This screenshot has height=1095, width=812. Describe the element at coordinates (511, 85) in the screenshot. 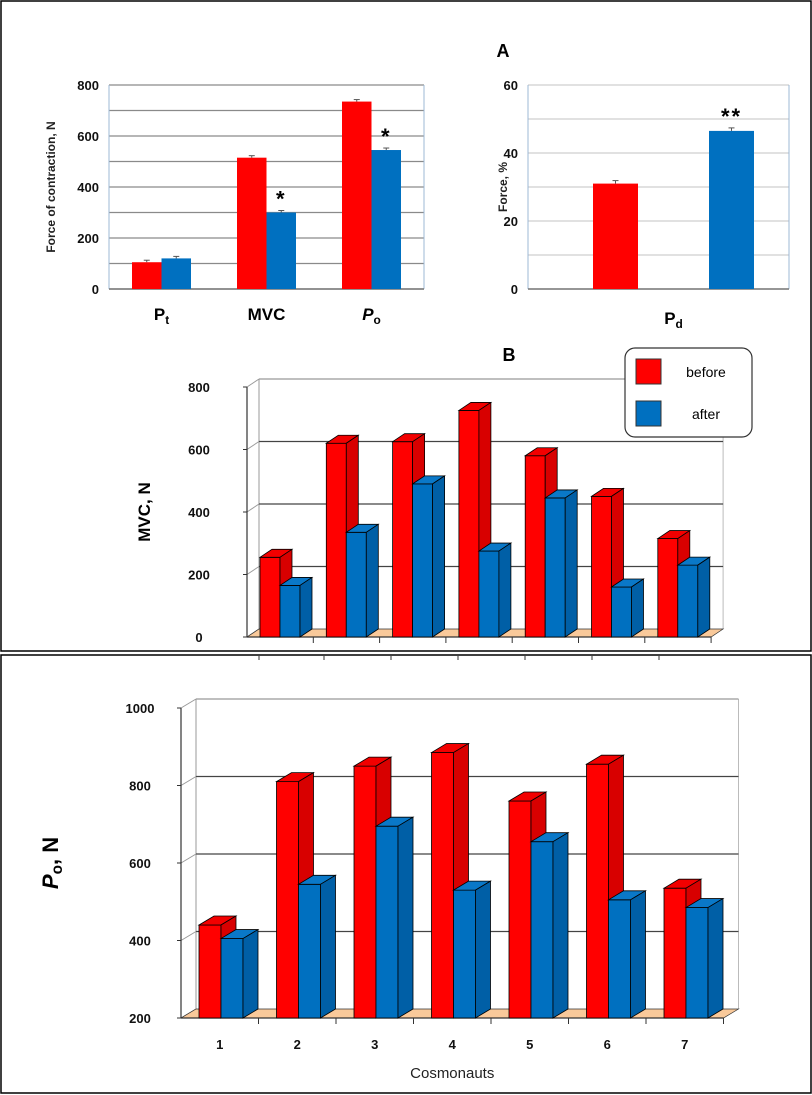

I see `y-tick-label: 60` at that location.